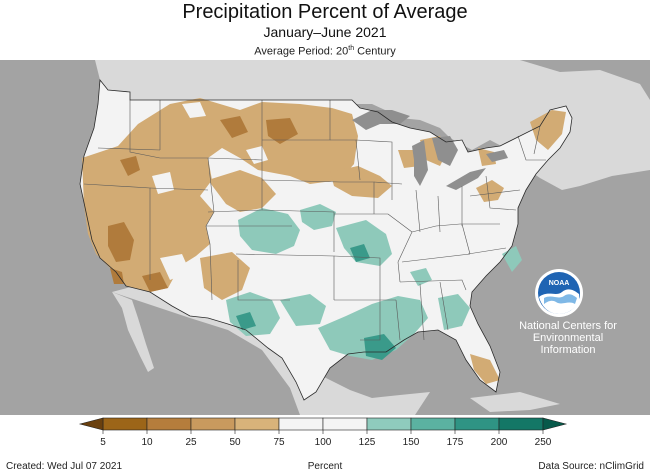 This screenshot has height=475, width=650. Describe the element at coordinates (367, 442) in the screenshot. I see `legend-tick-label: 125` at that location.